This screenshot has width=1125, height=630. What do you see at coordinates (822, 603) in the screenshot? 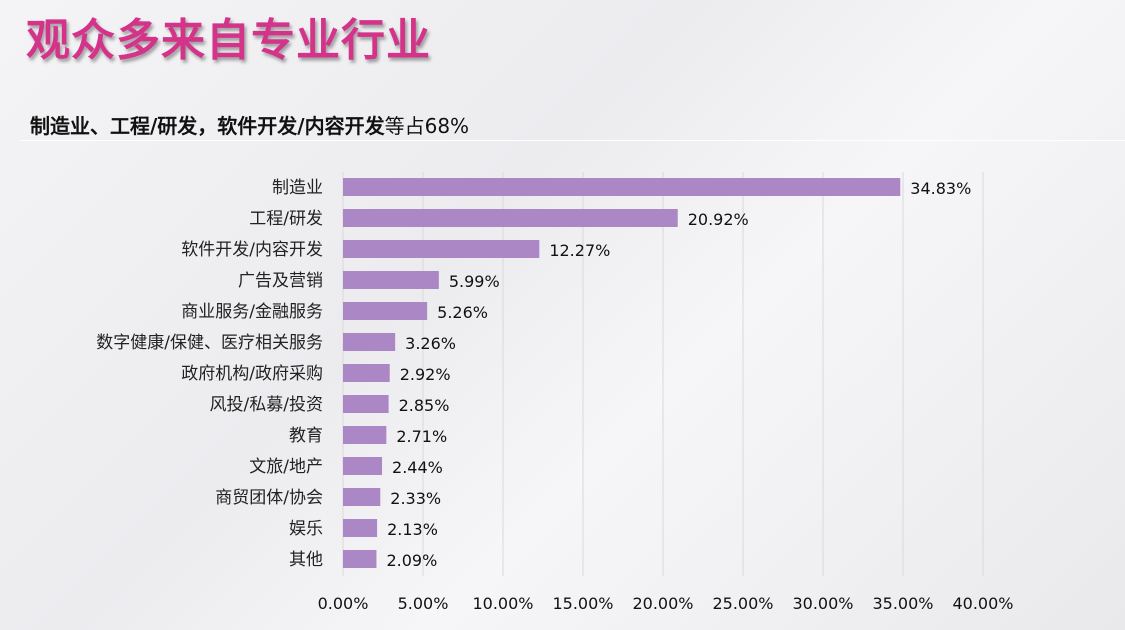
I see `x-tick-label: 30.00%` at bounding box center [822, 603].